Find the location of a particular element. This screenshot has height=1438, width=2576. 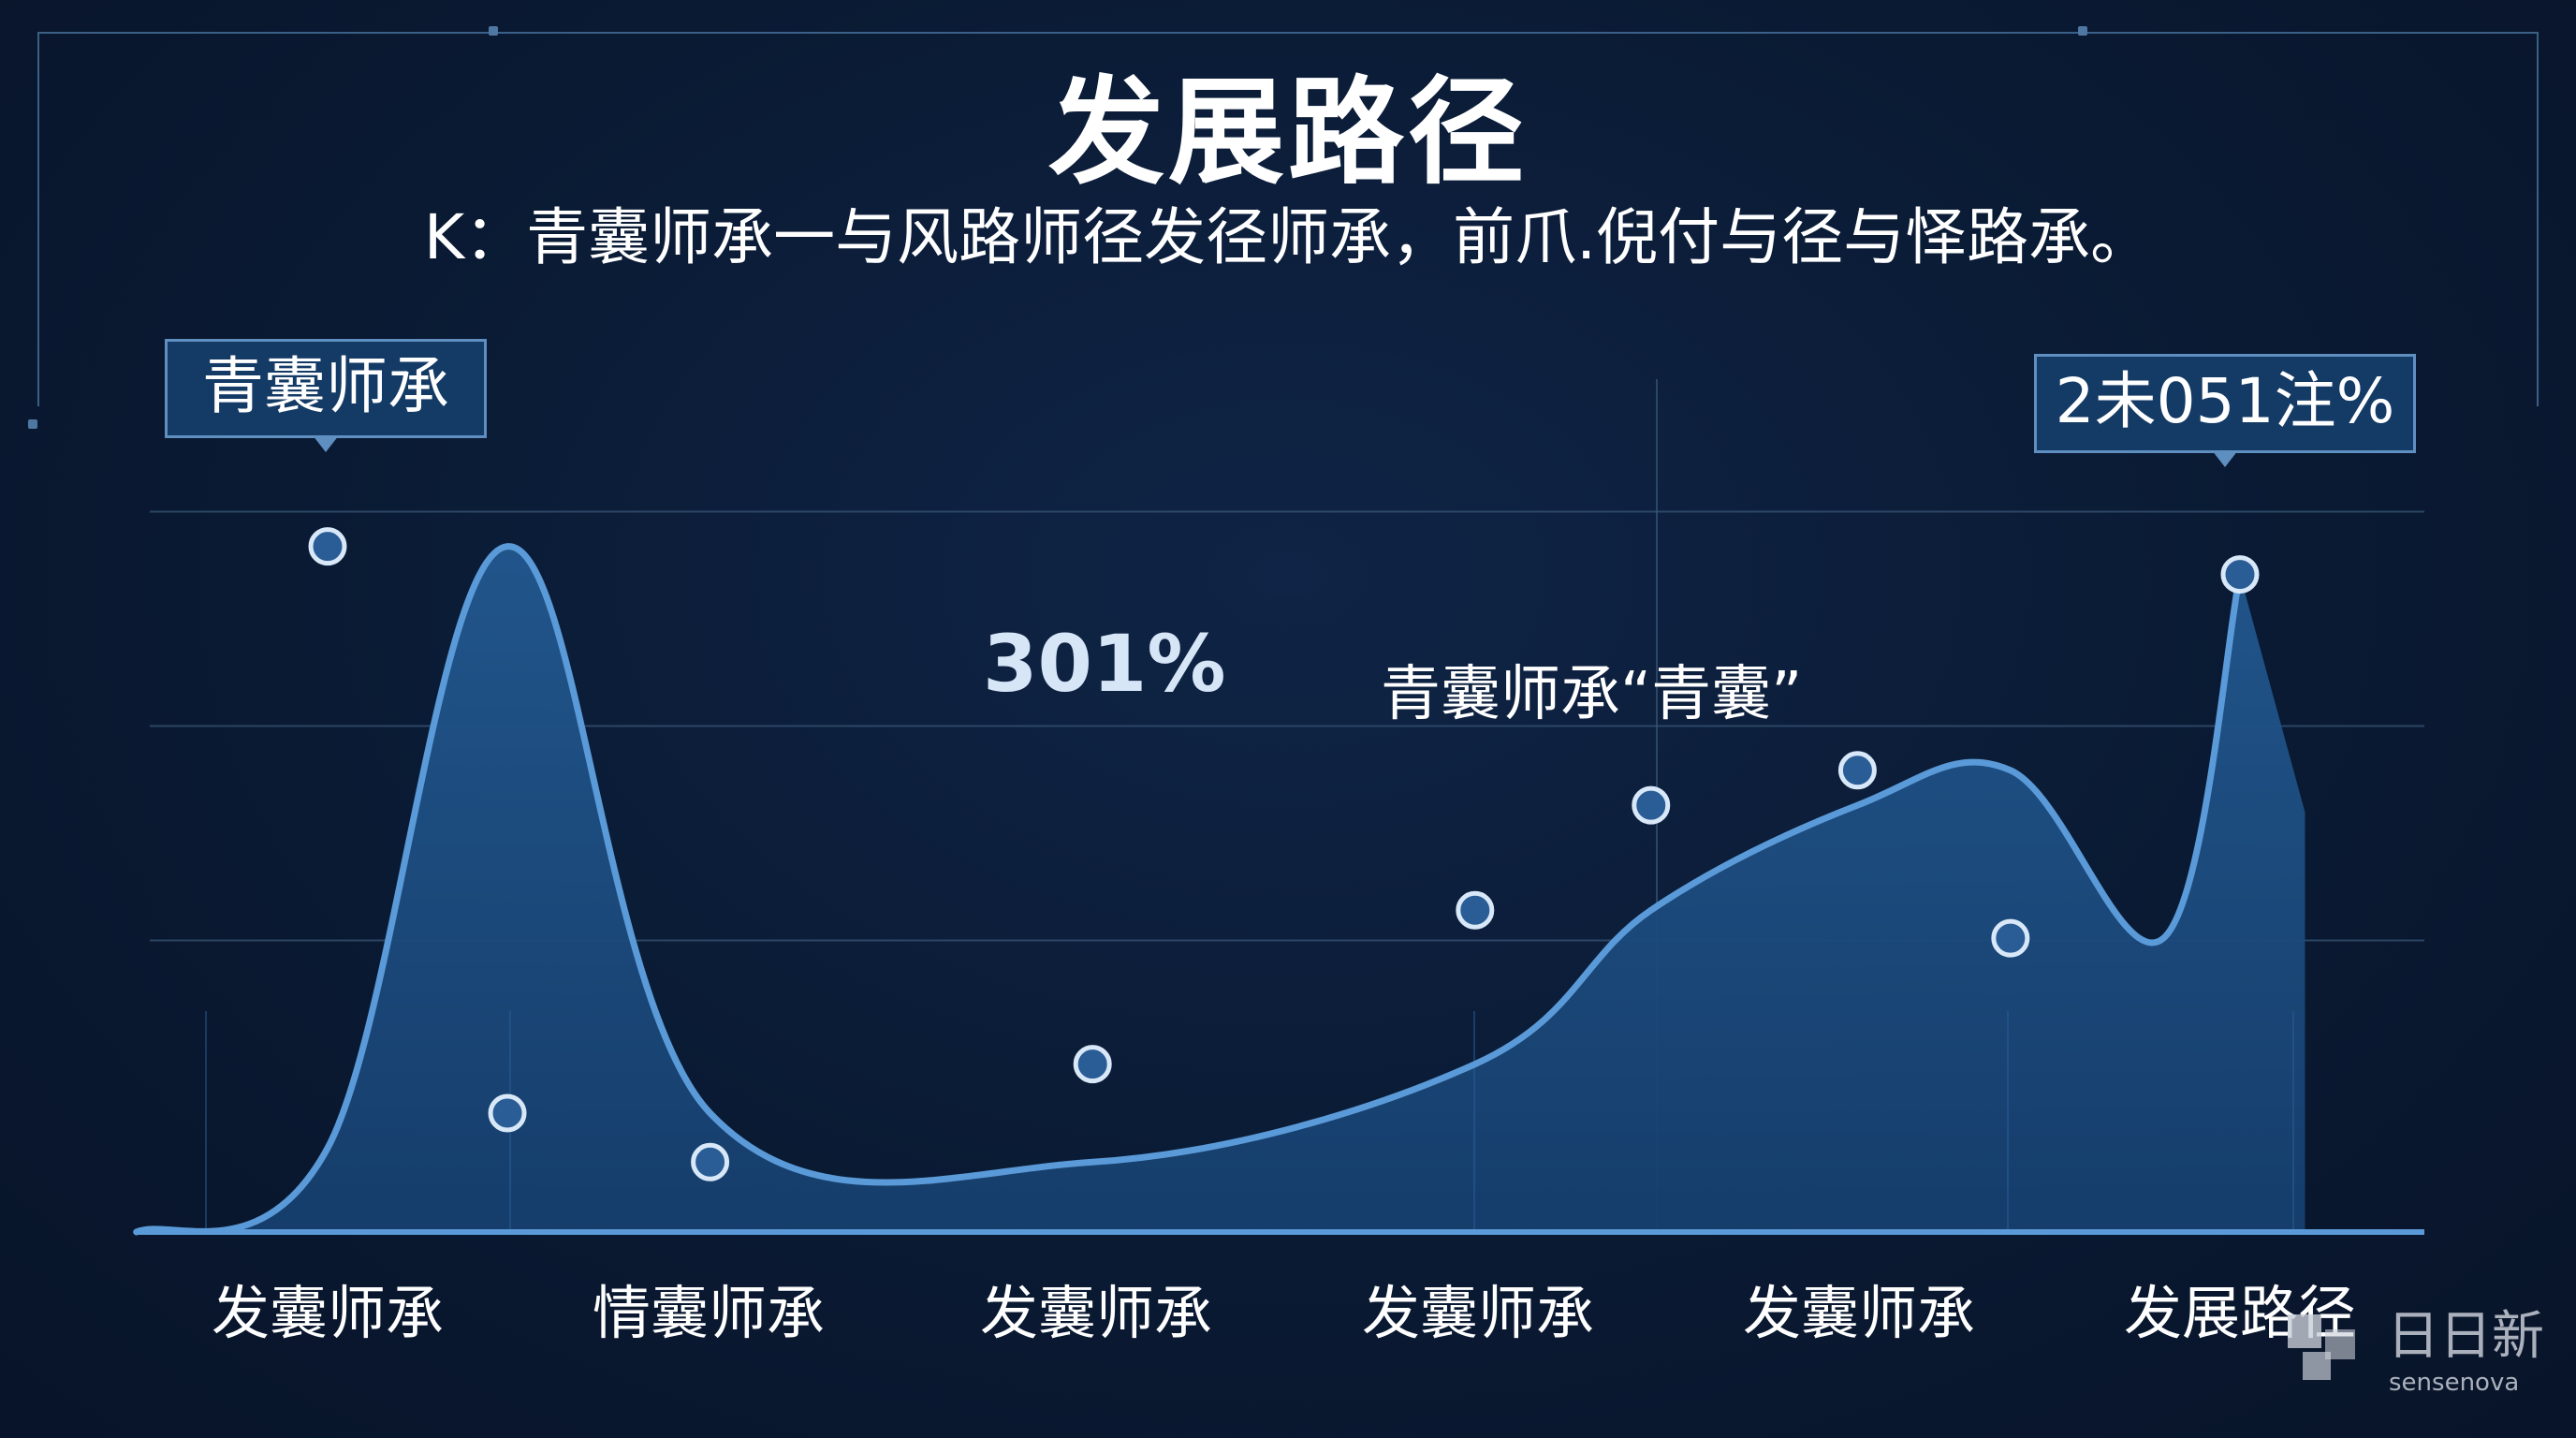

center-value-label: 301% is located at coordinates (1104, 664).